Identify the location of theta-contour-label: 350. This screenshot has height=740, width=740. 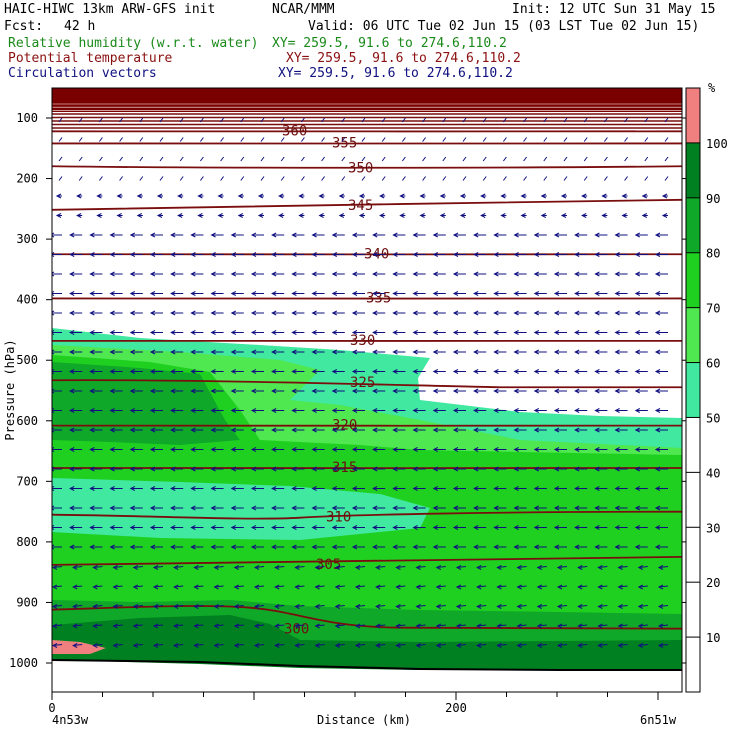
(360, 168).